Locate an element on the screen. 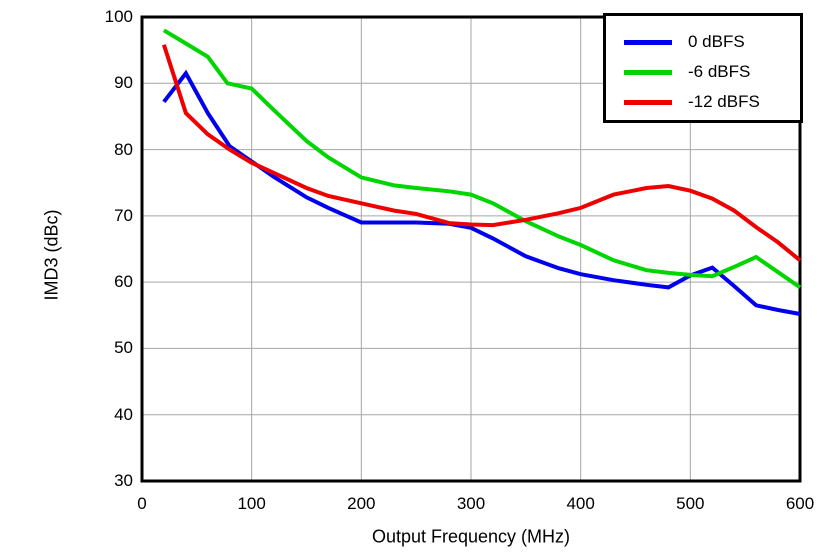 This screenshot has height=559, width=839. x-tick-label-300: 300 is located at coordinates (471, 503).